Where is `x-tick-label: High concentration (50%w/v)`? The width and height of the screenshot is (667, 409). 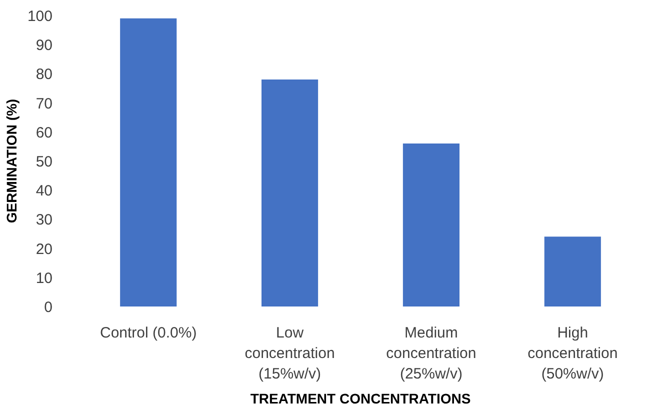 x-tick-label: High concentration (50%w/v) is located at coordinates (573, 353).